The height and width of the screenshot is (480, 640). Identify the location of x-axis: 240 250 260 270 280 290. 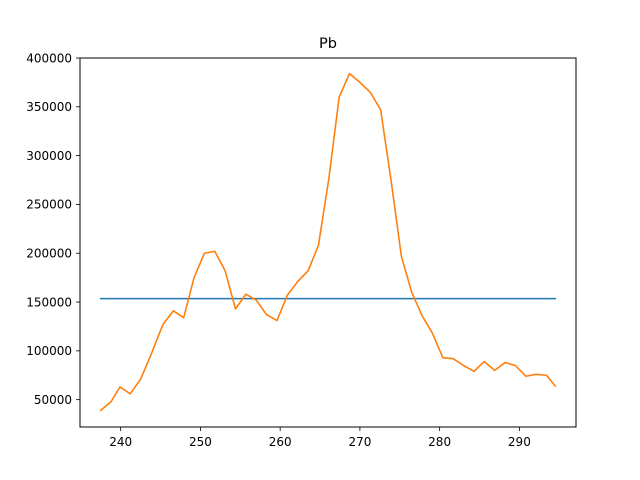
(320, 438).